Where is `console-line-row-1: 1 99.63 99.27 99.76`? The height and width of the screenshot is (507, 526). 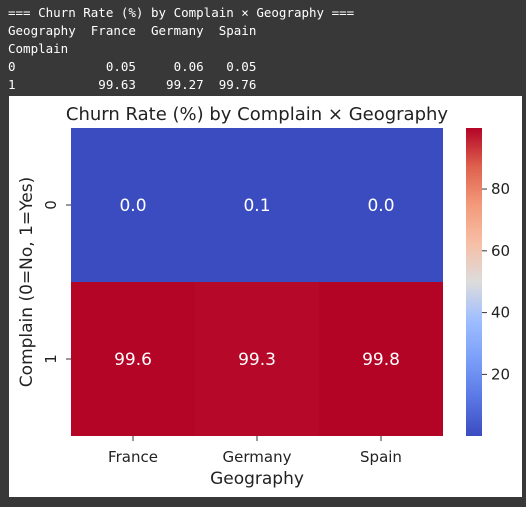
console-line-row-1: 1 99.63 99.27 99.76 is located at coordinates (132, 84).